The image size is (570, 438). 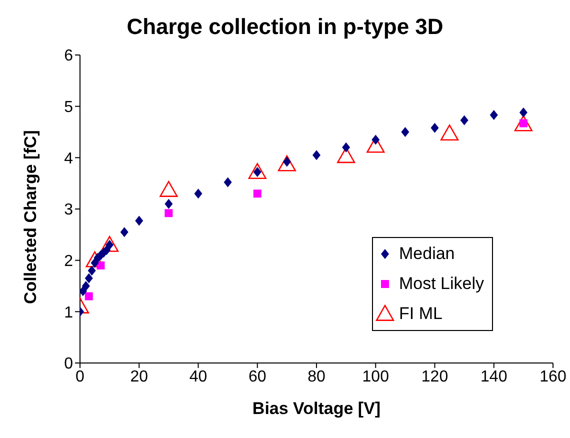 What do you see at coordinates (198, 377) in the screenshot?
I see `x-tick-label: 40` at bounding box center [198, 377].